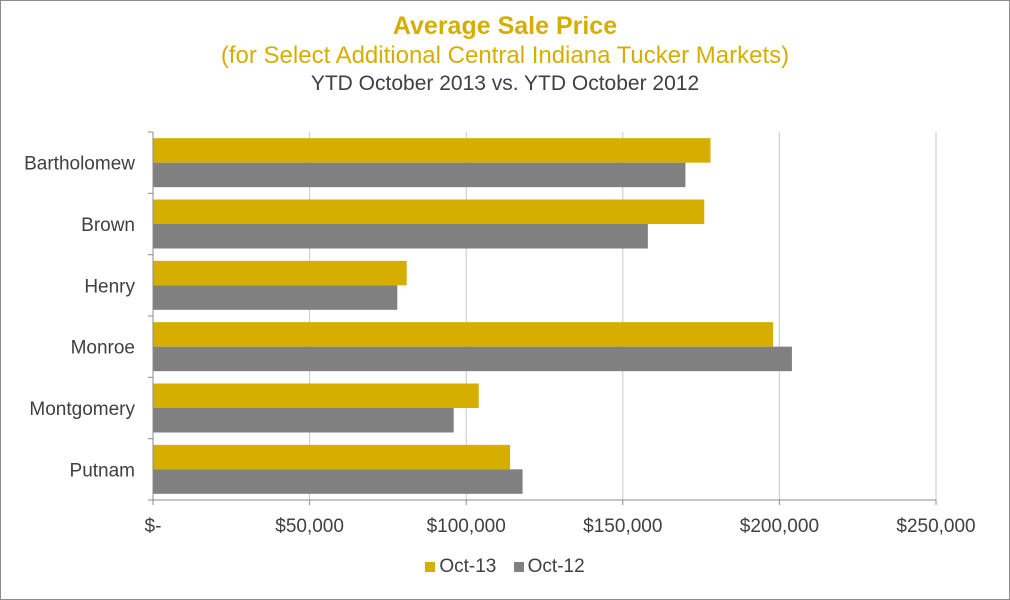  What do you see at coordinates (505, 567) in the screenshot?
I see `chart-legend: Oct-13 Oct-12` at bounding box center [505, 567].